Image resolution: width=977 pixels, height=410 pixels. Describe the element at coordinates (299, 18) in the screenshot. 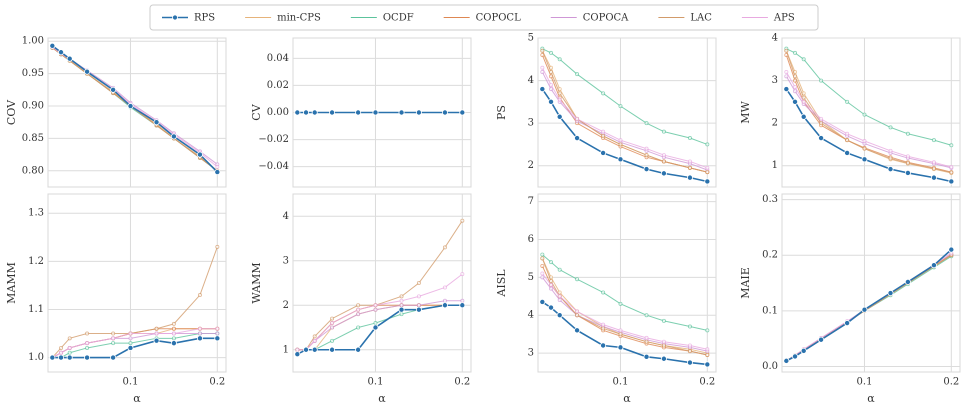

I see `legend-label: min-CPS` at that location.